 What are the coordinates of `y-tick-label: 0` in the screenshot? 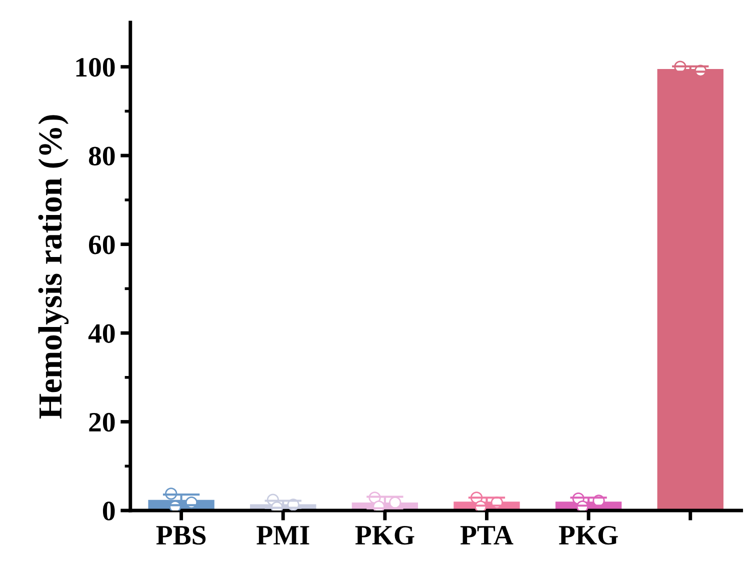 It's located at (108, 511).